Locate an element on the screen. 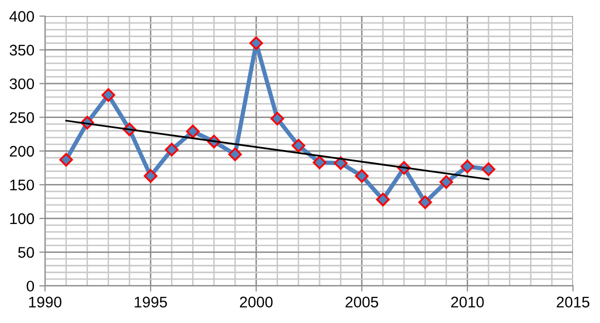  x-tick-label: 2010 is located at coordinates (467, 302).